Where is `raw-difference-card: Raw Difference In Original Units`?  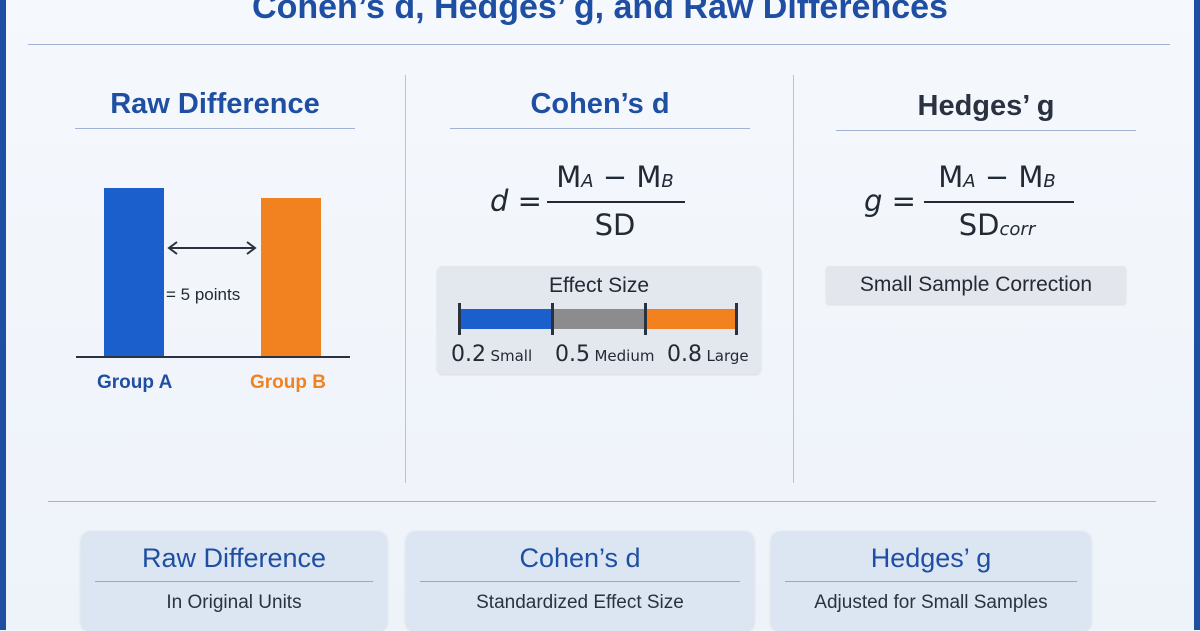
raw-difference-card: Raw Difference In Original Units is located at coordinates (234, 581).